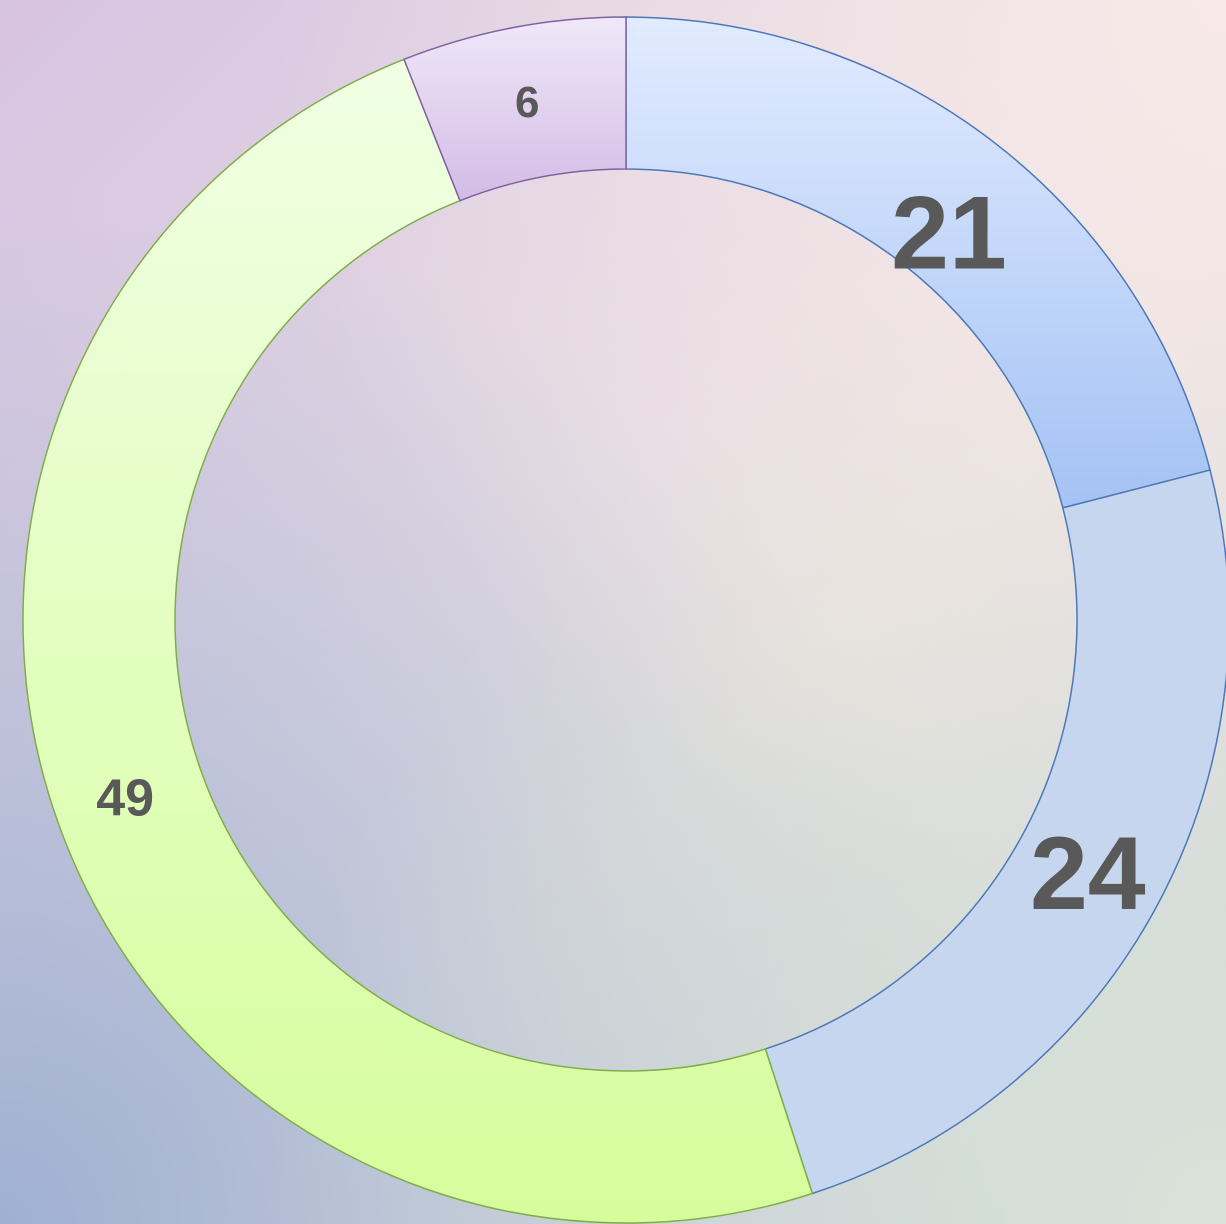  I want to click on slice-label-49: 49, so click(125, 799).